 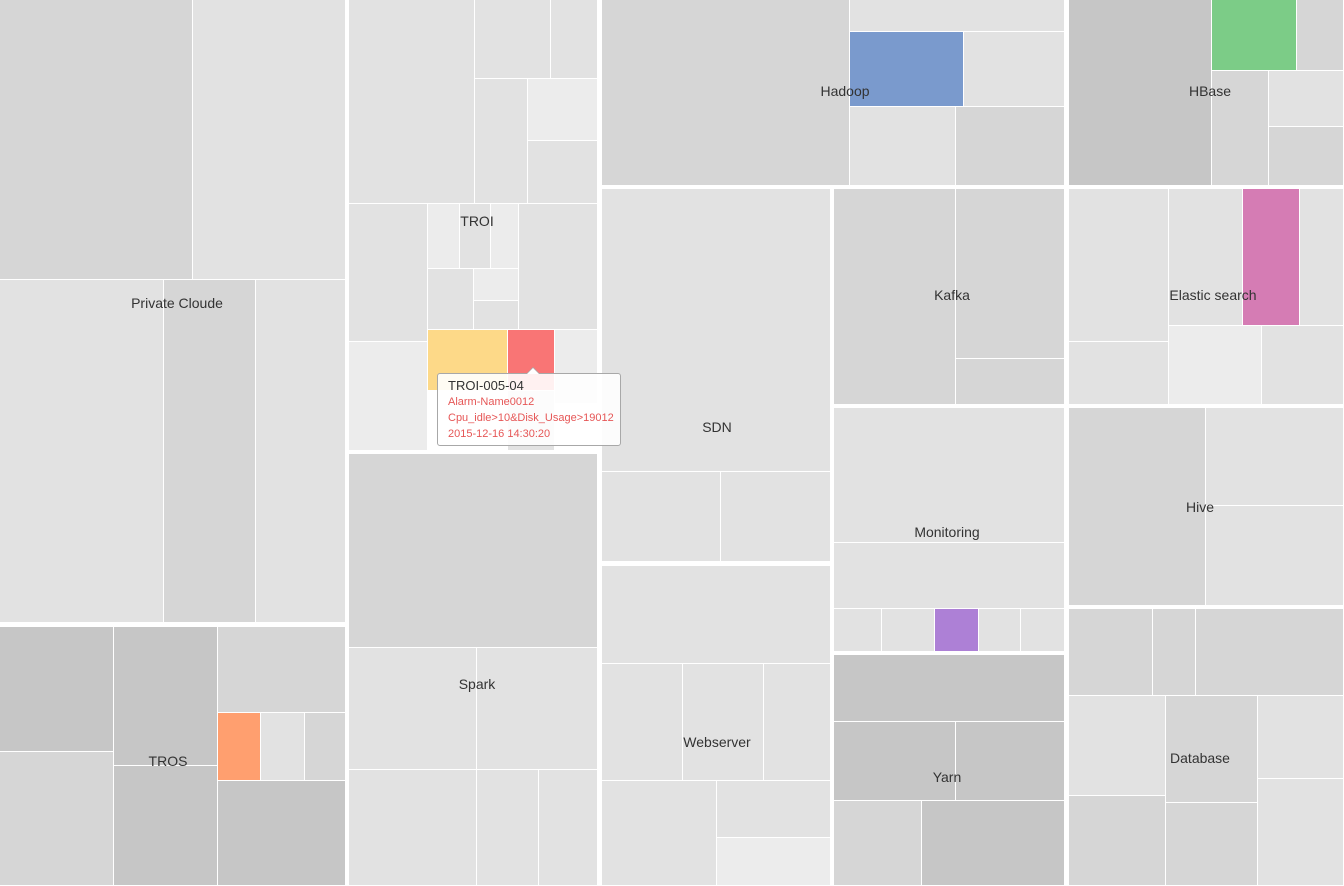 What do you see at coordinates (531, 418) in the screenshot?
I see `tooltip-condition: Cpu_idle>10&Disk_Usage>19012` at bounding box center [531, 418].